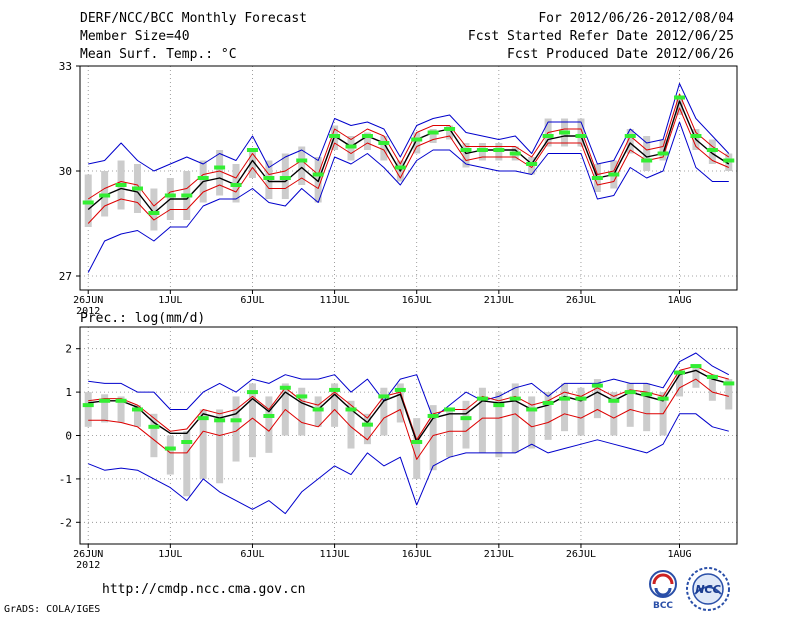  What do you see at coordinates (499, 554) in the screenshot?
I see `panel2-xtick-label: 21JUL` at bounding box center [499, 554].